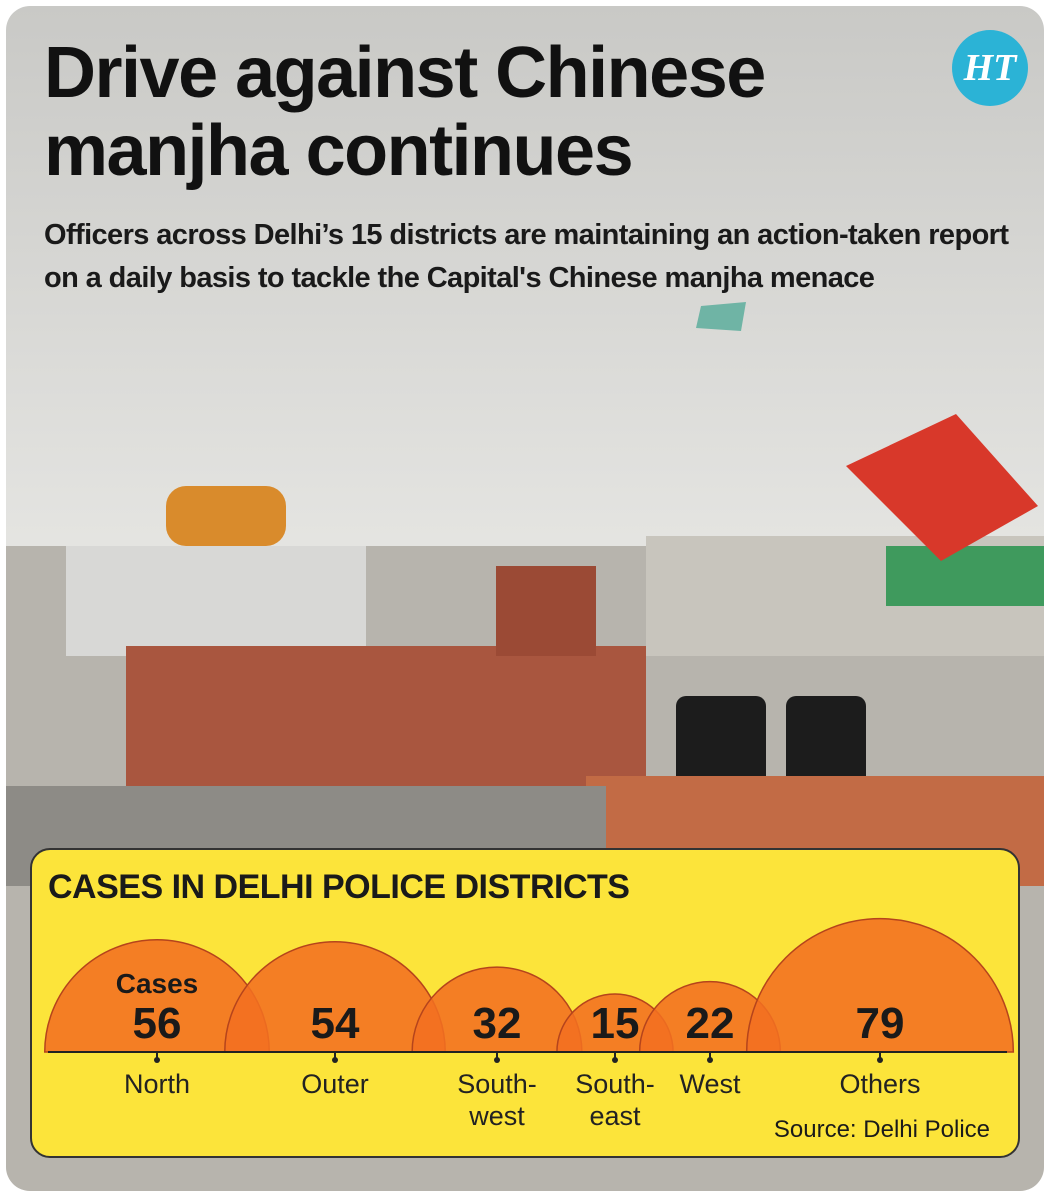 The image size is (1052, 1197). Describe the element at coordinates (335, 1084) in the screenshot. I see `category-label: Outer` at that location.